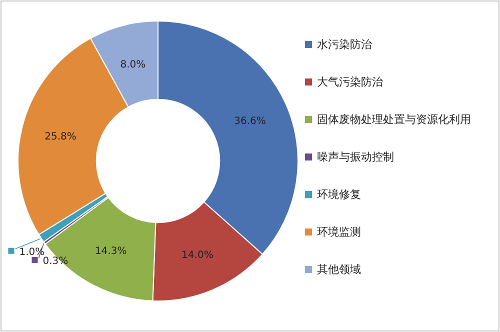 This screenshot has width=500, height=332. What do you see at coordinates (339, 194) in the screenshot?
I see `legend-label: 环境修复` at bounding box center [339, 194].